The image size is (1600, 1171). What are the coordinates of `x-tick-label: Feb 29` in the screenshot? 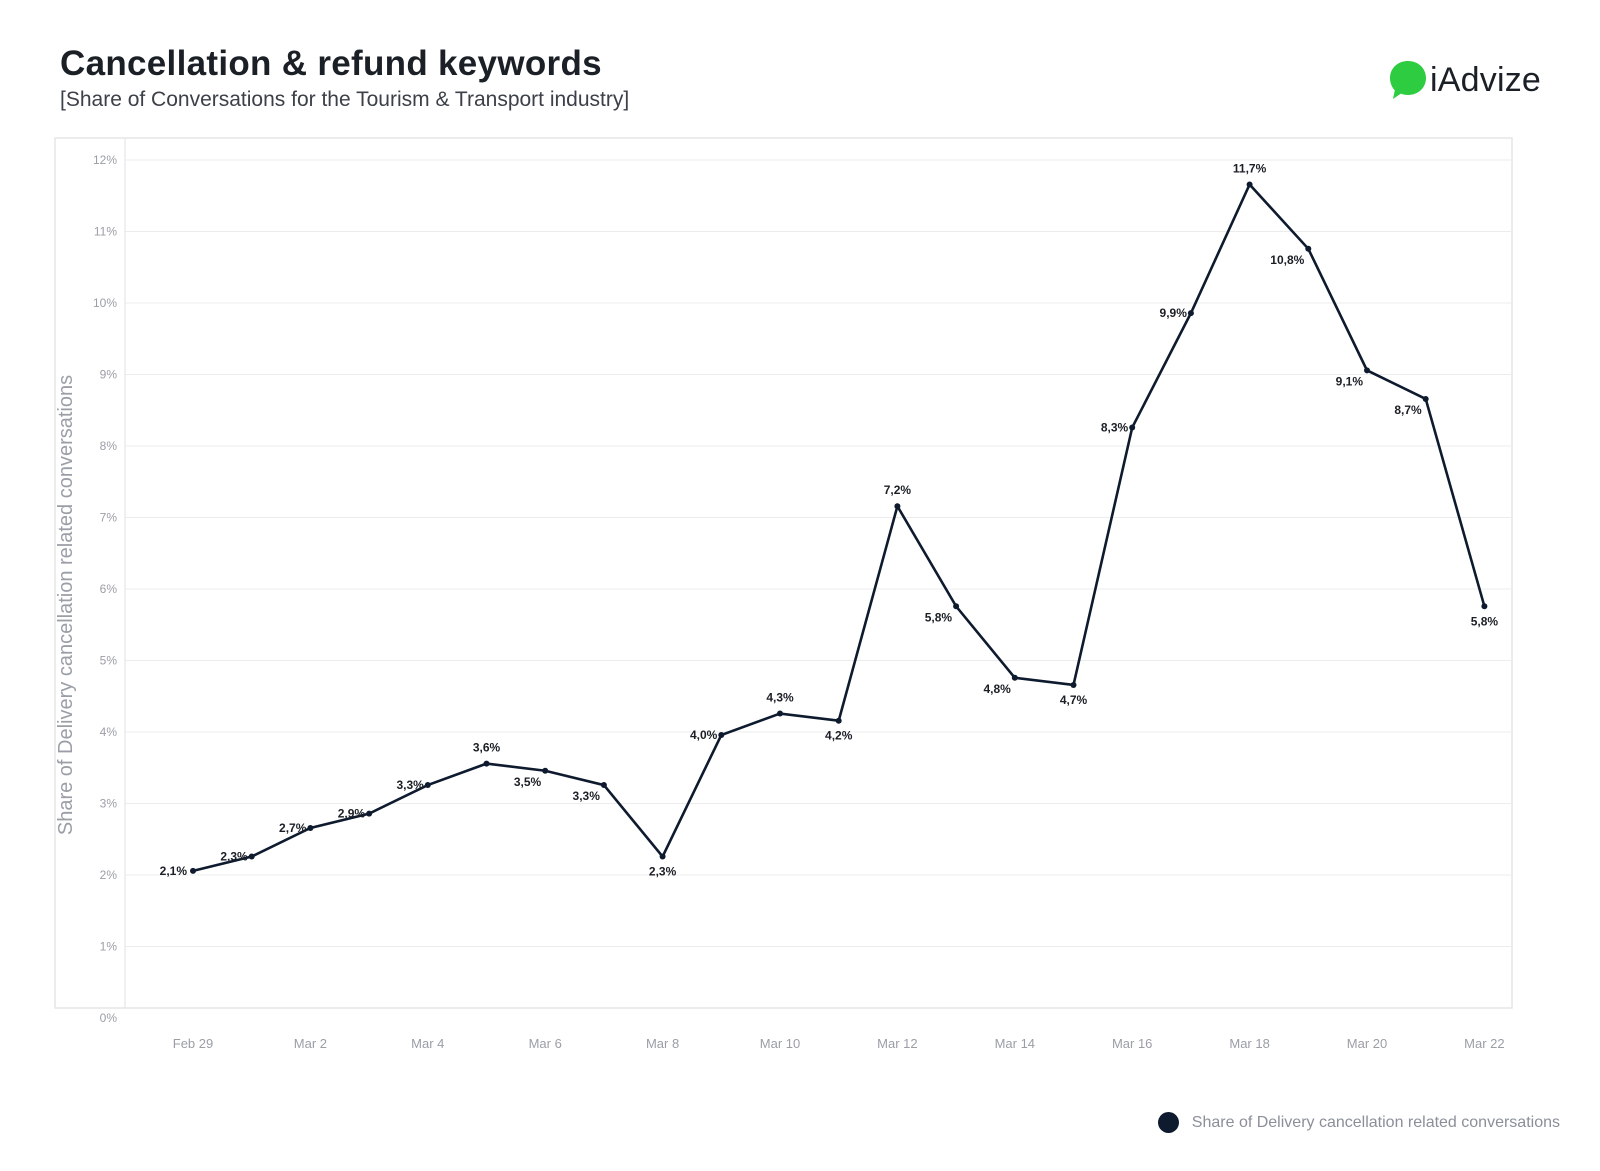 It's located at (193, 1043).